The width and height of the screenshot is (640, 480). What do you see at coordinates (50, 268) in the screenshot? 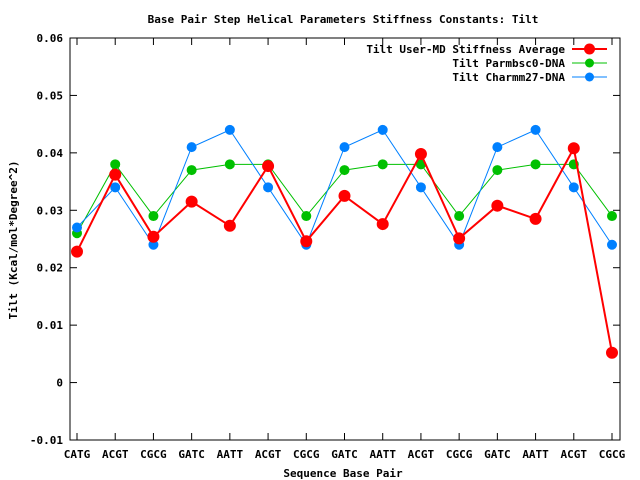
I see `y-tick-label: 0.02` at bounding box center [50, 268].